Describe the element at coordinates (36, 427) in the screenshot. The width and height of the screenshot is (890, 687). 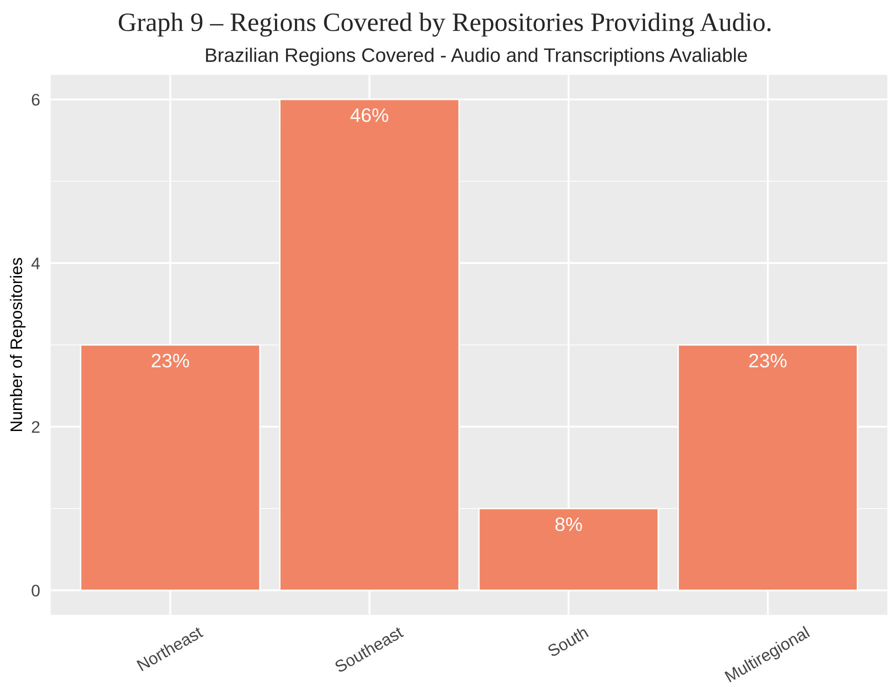
I see `y-tick-label: 2` at that location.